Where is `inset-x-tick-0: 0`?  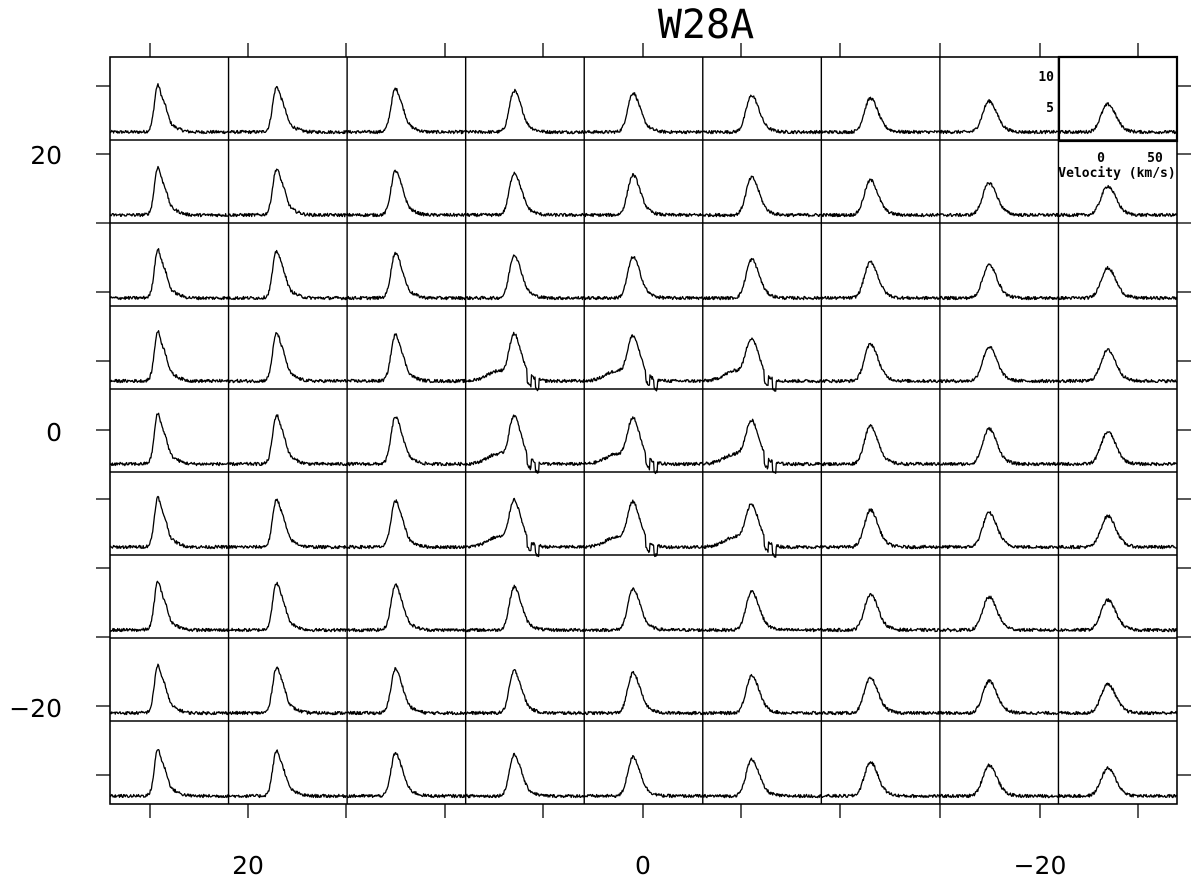
inset-x-tick-0: 0 is located at coordinates (1101, 158).